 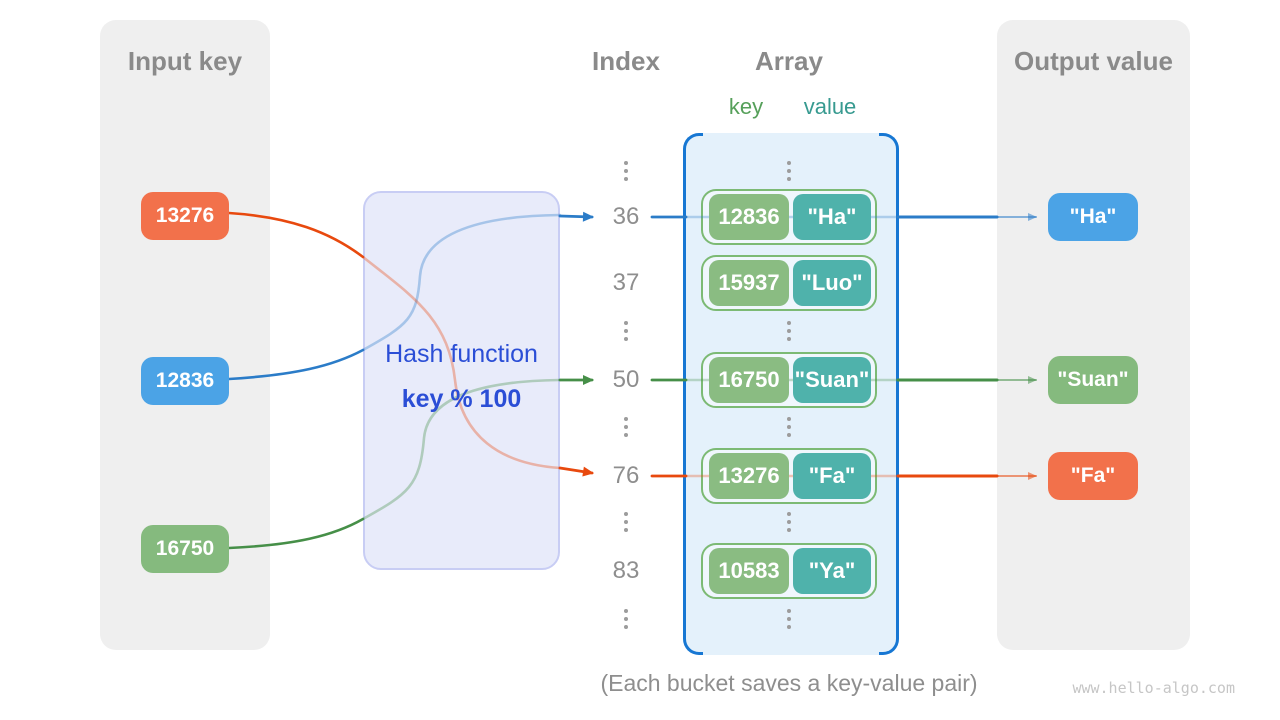 What do you see at coordinates (576, 471) in the screenshot?
I see `arrow-orange-hash-to-index` at bounding box center [576, 471].